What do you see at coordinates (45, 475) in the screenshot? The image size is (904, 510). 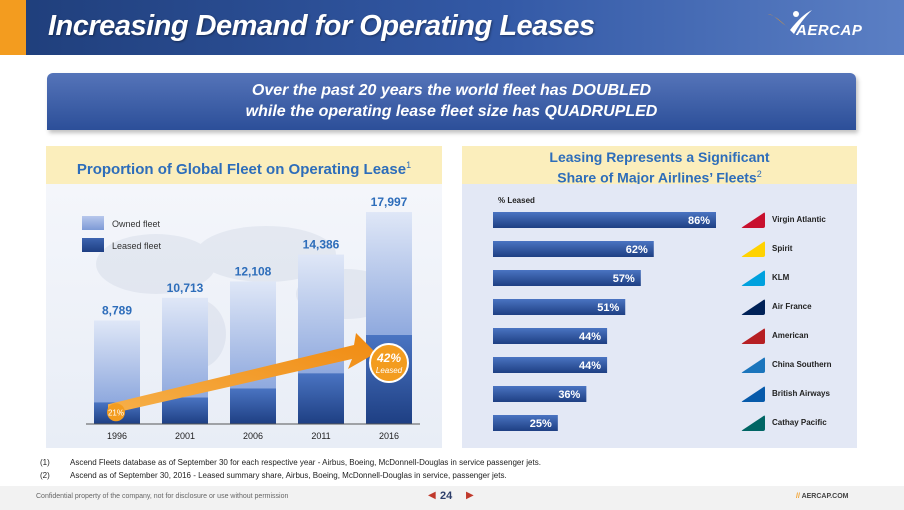 I see `footnote-2-num: (2)` at bounding box center [45, 475].